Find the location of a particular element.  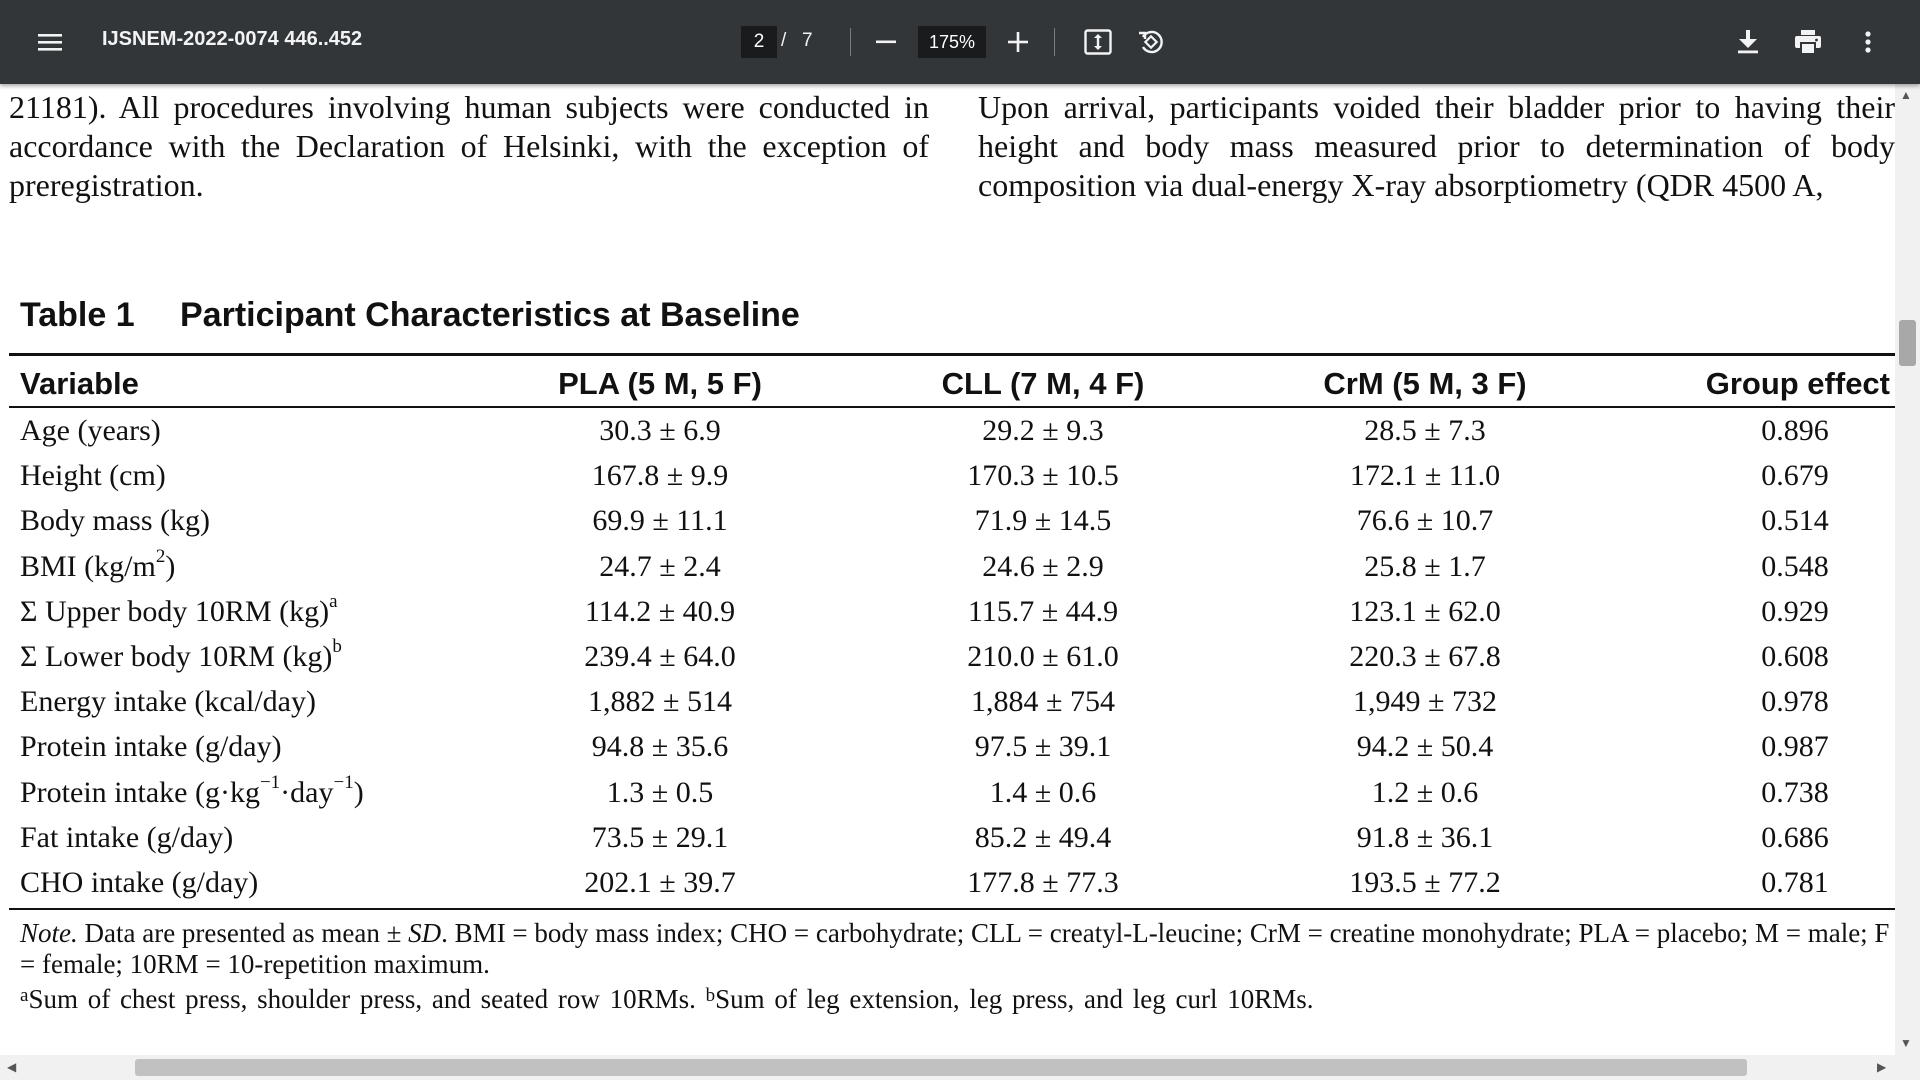

cell-variable: Σ Upper body 10RM (kg)a is located at coordinates (179, 610).